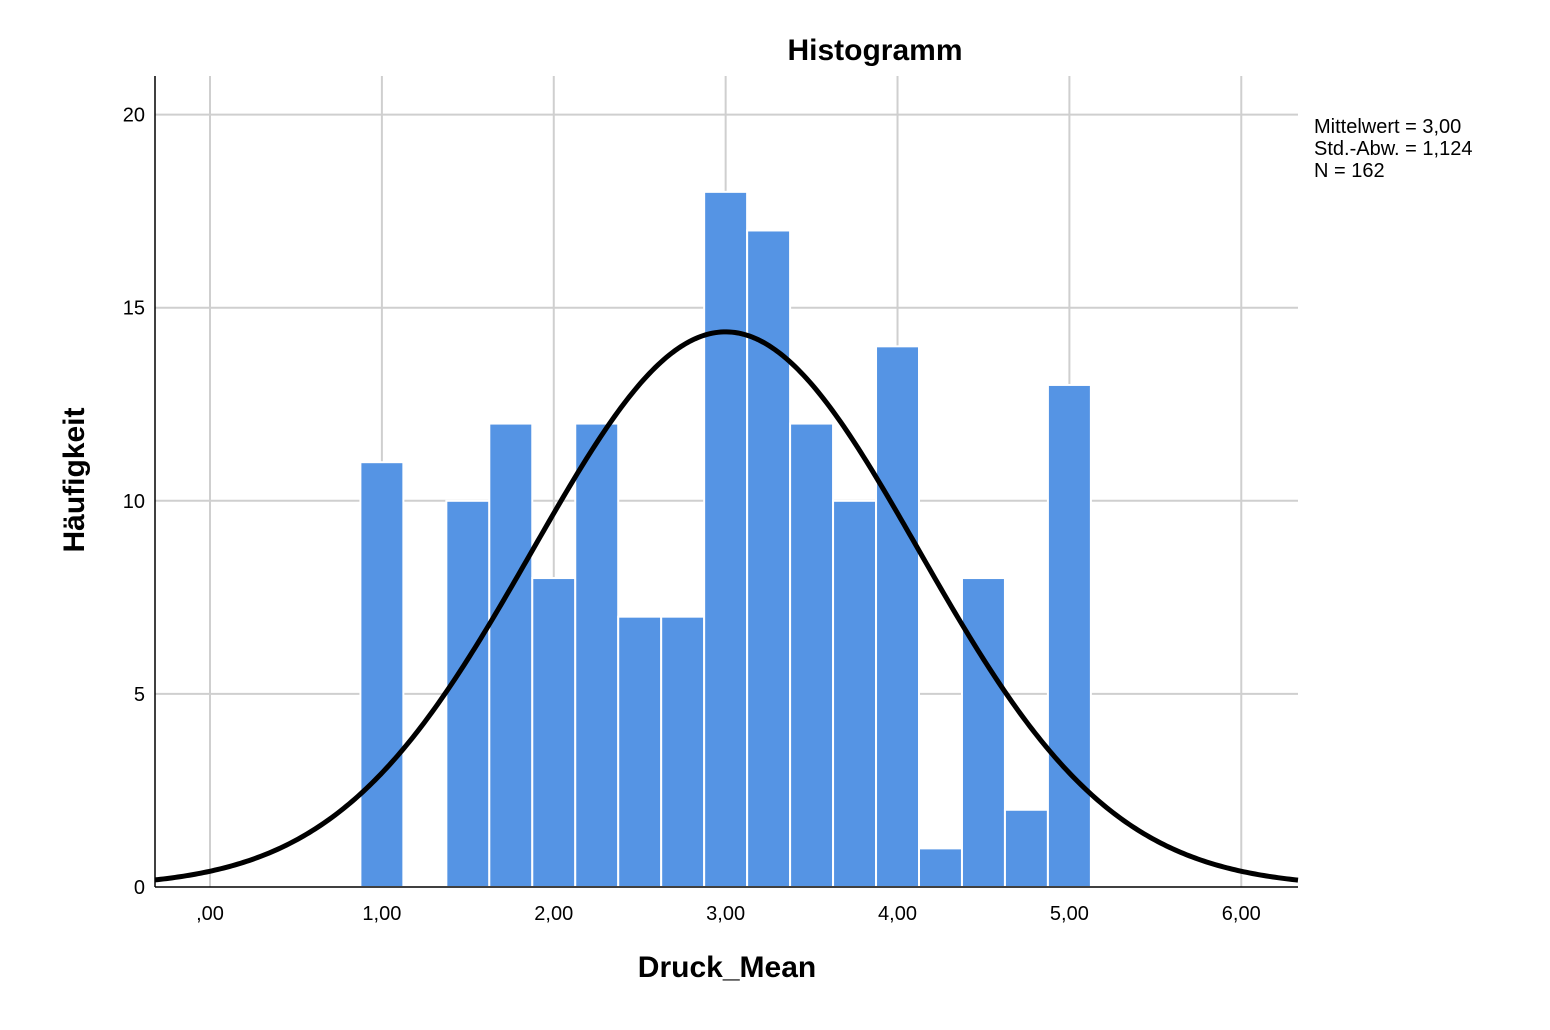  Describe the element at coordinates (725, 914) in the screenshot. I see `x-tick-label: 3,00` at that location.